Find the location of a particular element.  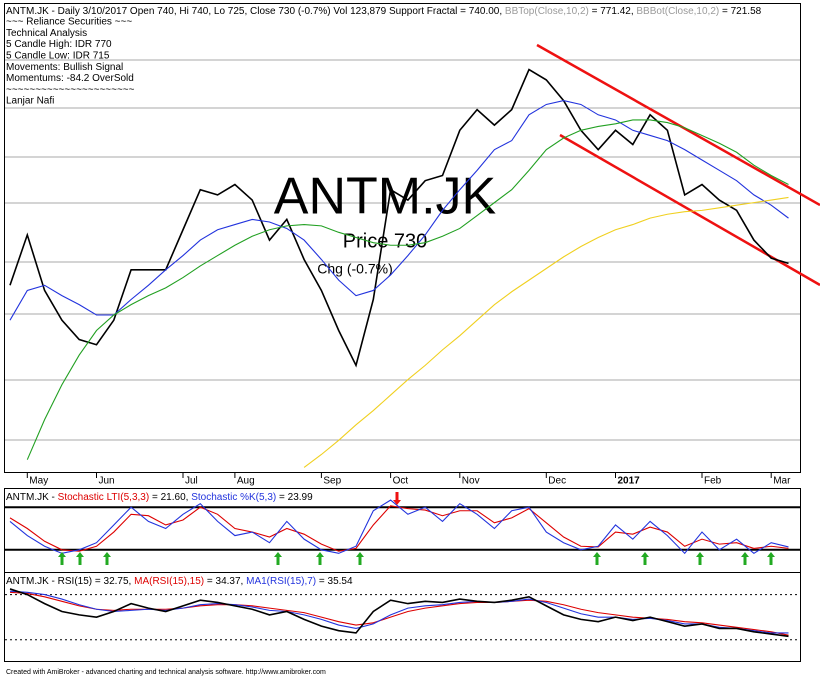

x-tick-label: 2017 is located at coordinates (629, 481).